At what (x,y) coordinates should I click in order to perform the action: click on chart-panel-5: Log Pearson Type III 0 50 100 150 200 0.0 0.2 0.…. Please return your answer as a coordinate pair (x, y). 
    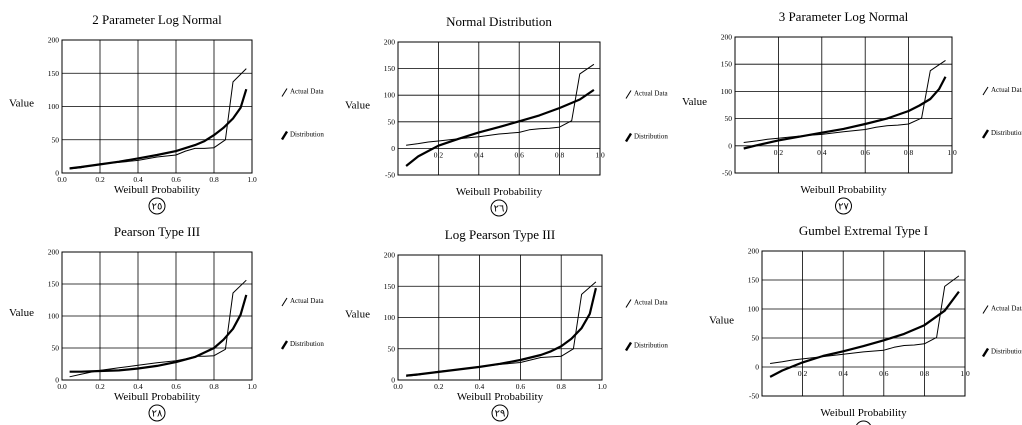
    Looking at the image, I should click on (507, 324).